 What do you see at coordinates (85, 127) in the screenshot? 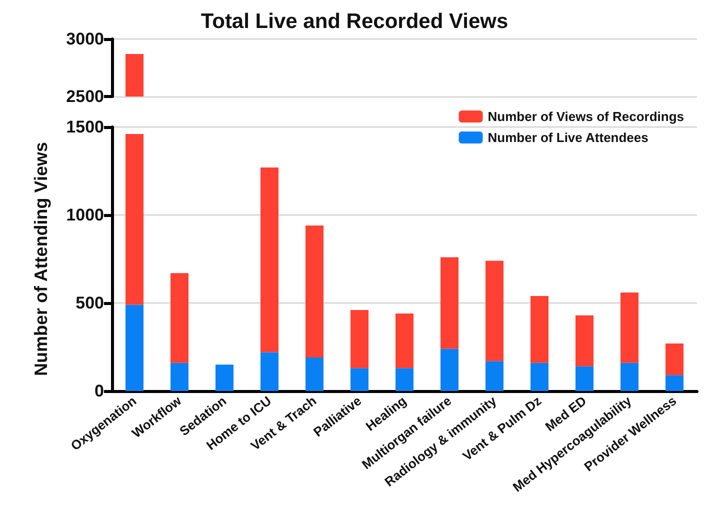
I see `y-tick-label: 1500` at bounding box center [85, 127].